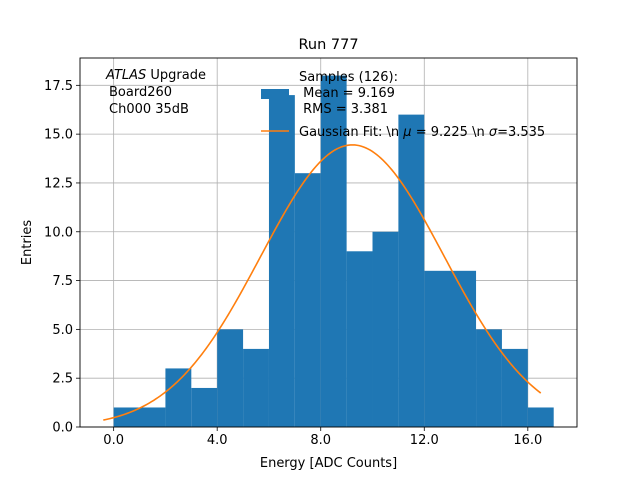 The height and width of the screenshot is (480, 640). What do you see at coordinates (62, 330) in the screenshot?
I see `y-tick-label: 5.0` at bounding box center [62, 330].